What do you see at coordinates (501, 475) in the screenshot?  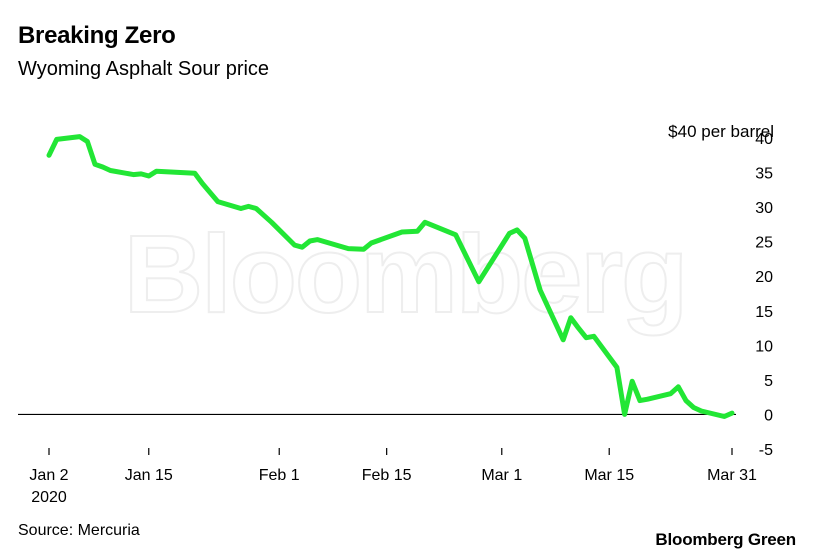 I see `x-tick-label: Mar 1` at bounding box center [501, 475].